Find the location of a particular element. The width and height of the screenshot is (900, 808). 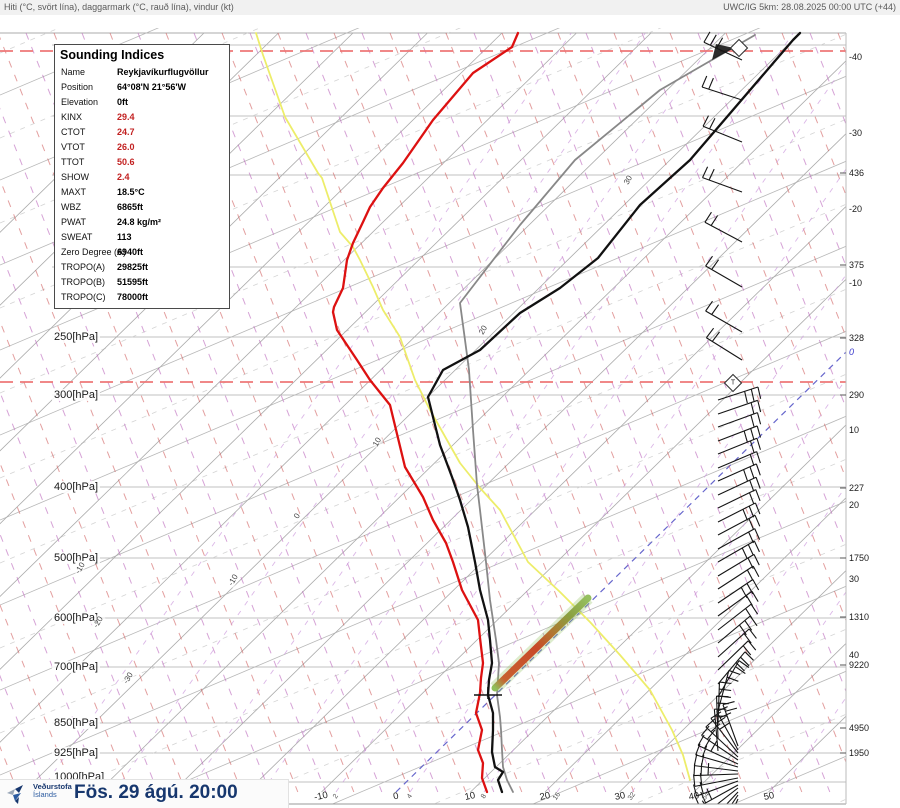

index-label: TROPO(C) is located at coordinates (83, 297).